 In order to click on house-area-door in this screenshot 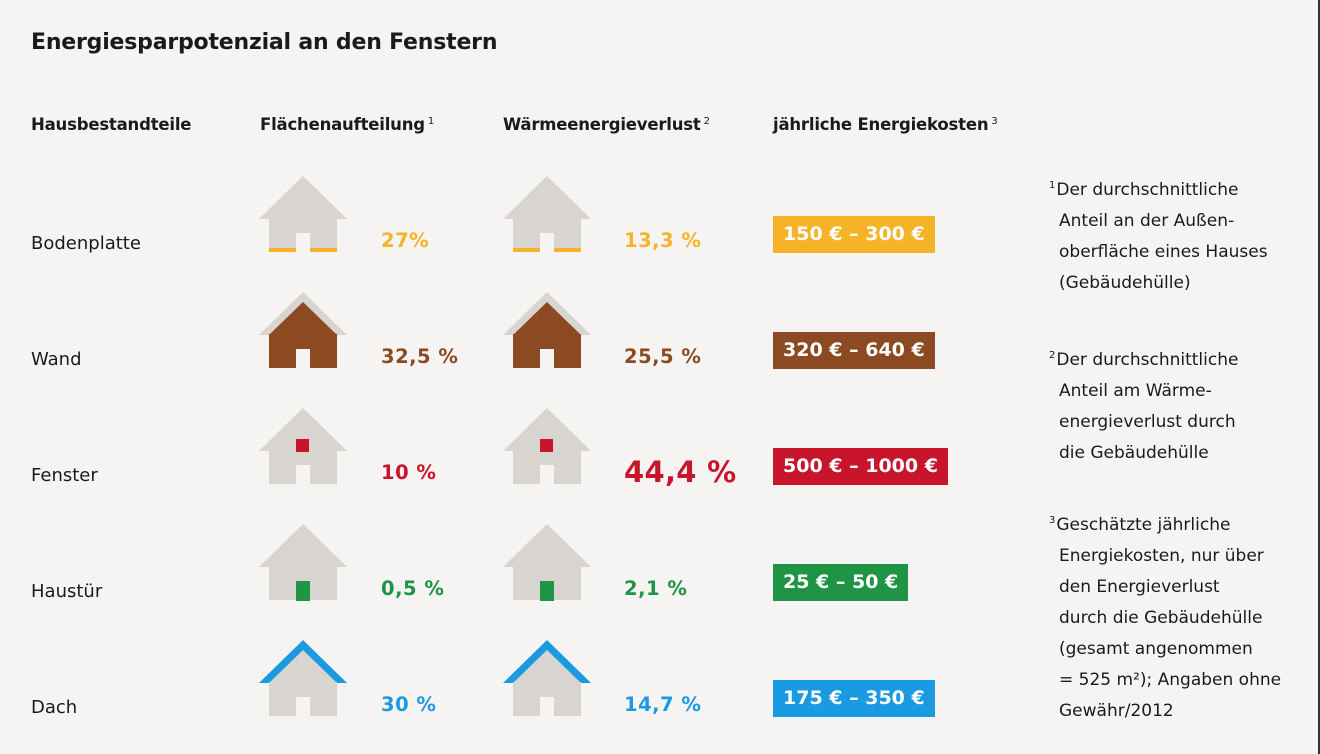, I will do `click(303, 565)`.